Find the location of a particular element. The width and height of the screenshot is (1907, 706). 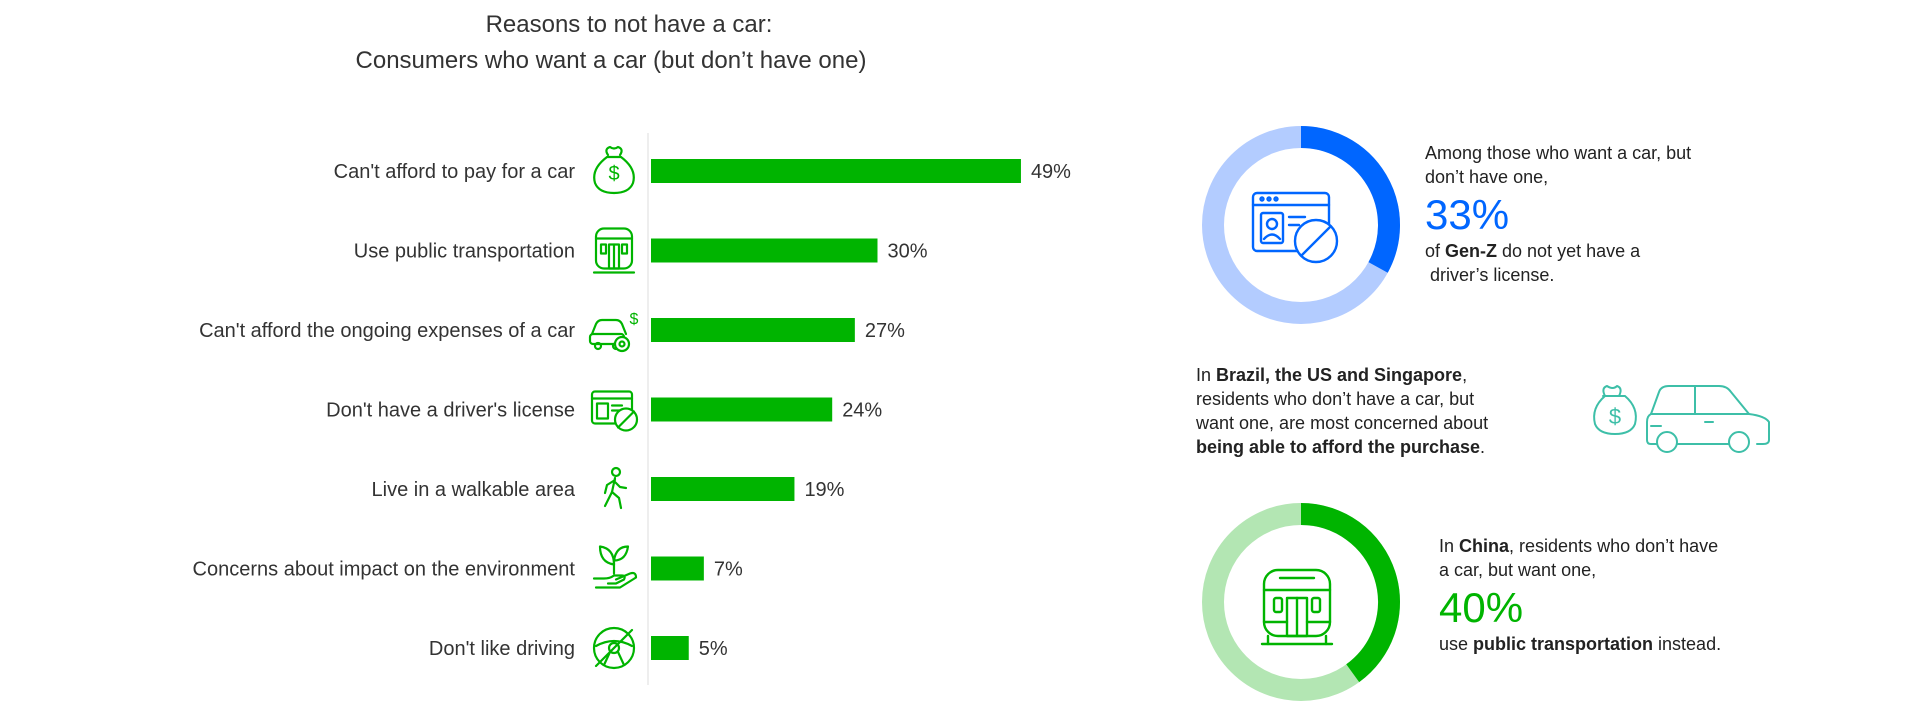

brazil-pre: In is located at coordinates (1206, 375).